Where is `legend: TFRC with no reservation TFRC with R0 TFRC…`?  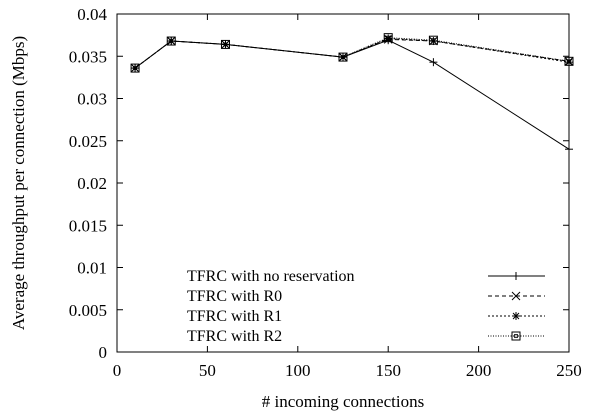
legend: TFRC with no reservation TFRC with R0 TFRC… is located at coordinates (366, 306).